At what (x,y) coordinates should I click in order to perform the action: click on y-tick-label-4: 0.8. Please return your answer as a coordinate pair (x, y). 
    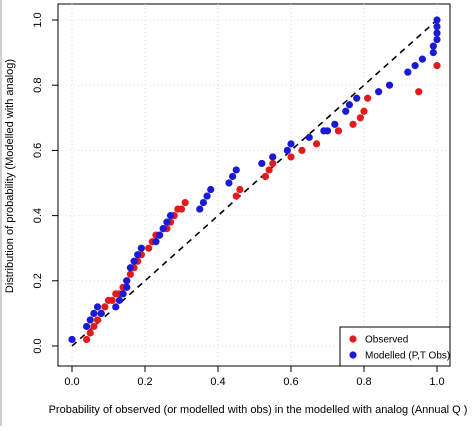
    Looking at the image, I should click on (38, 85).